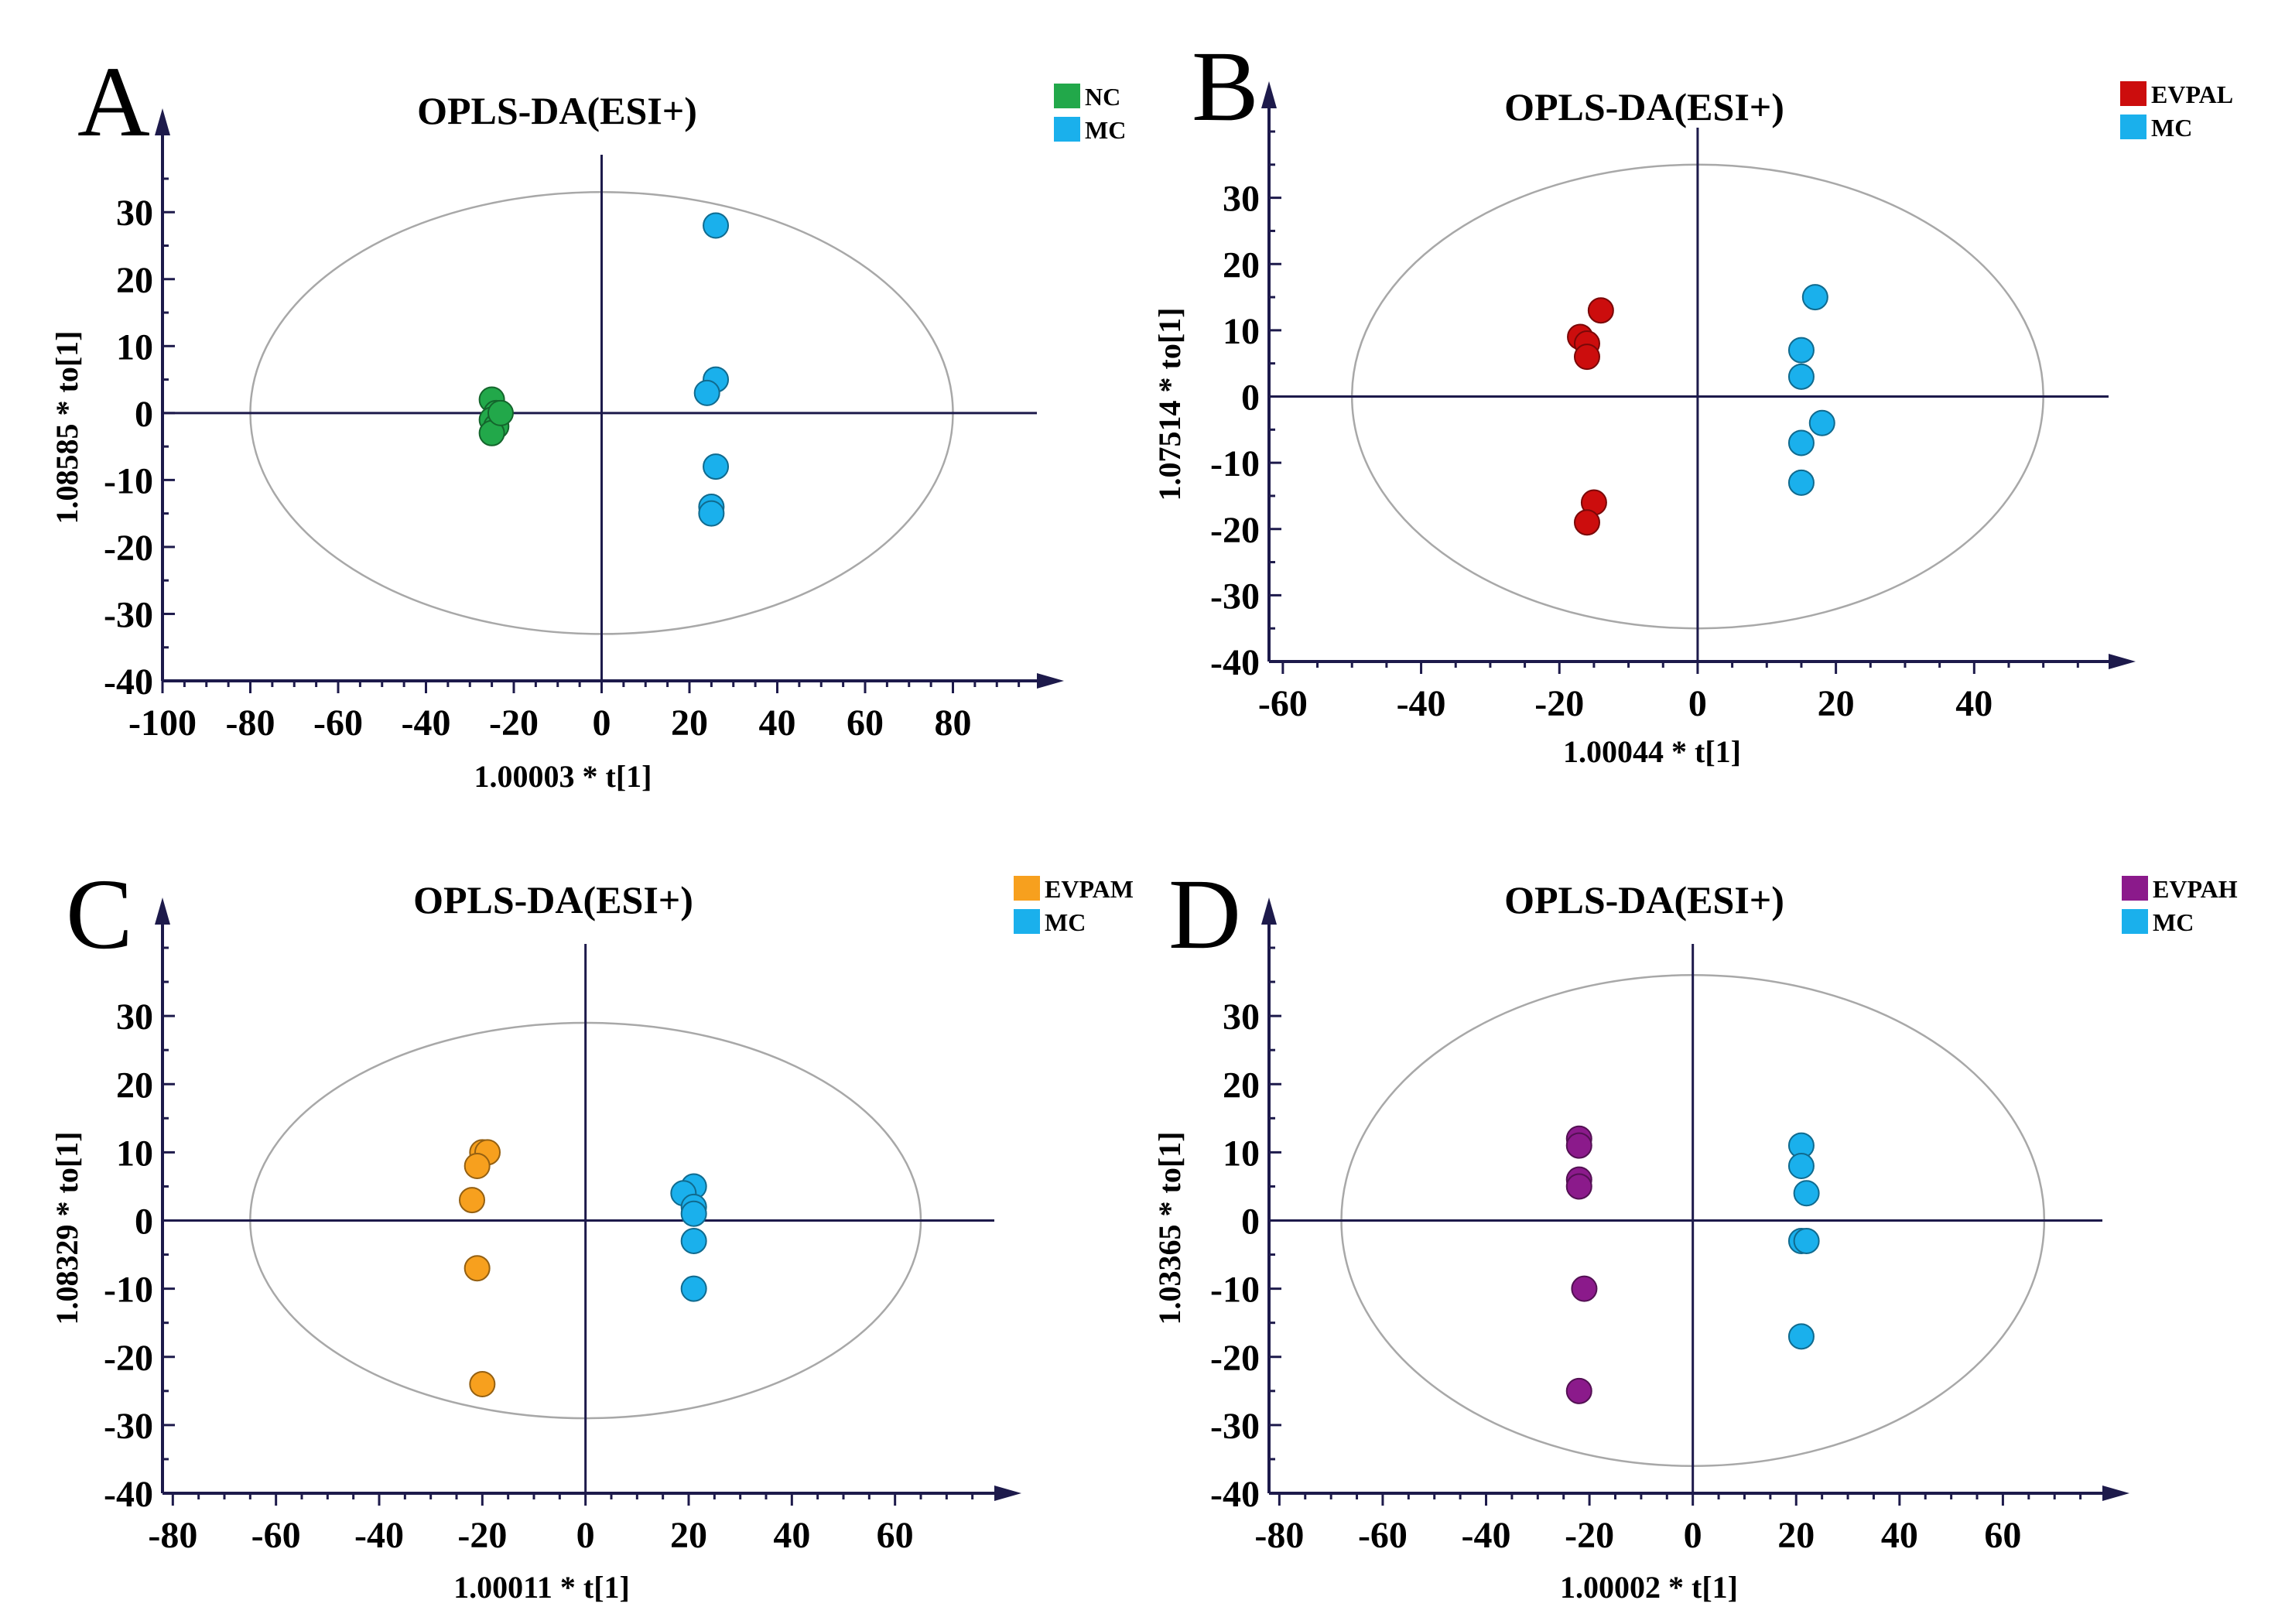  What do you see at coordinates (99, 915) in the screenshot?
I see `panel-letter: C` at bounding box center [99, 915].